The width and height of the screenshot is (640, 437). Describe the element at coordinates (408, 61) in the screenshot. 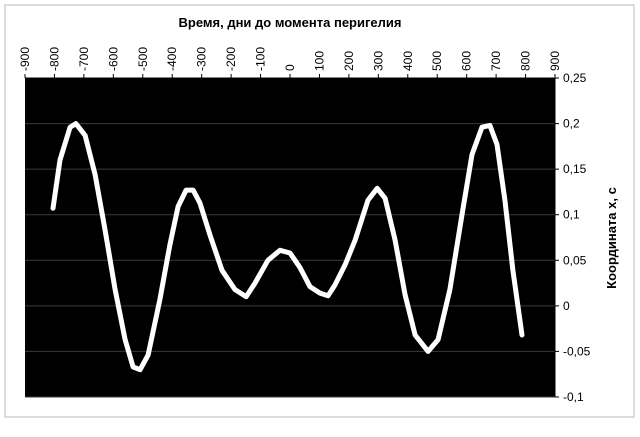

I see `x-tick-label: 400` at that location.